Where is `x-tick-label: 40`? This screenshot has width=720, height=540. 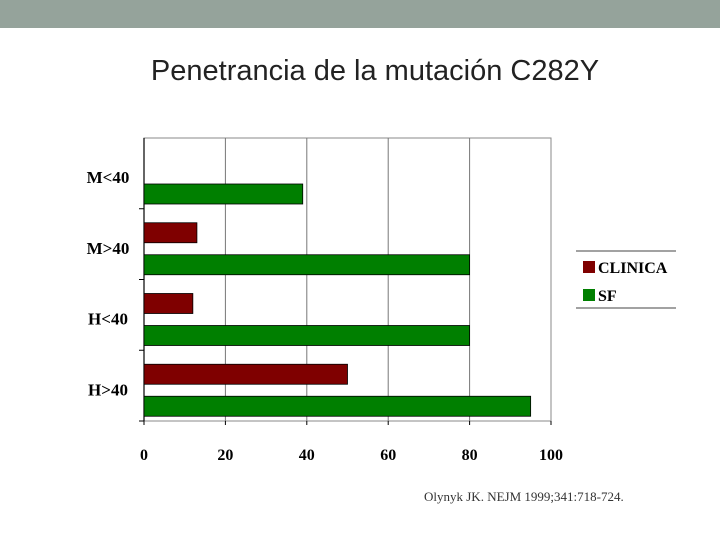
x-tick-label: 40 is located at coordinates (307, 455).